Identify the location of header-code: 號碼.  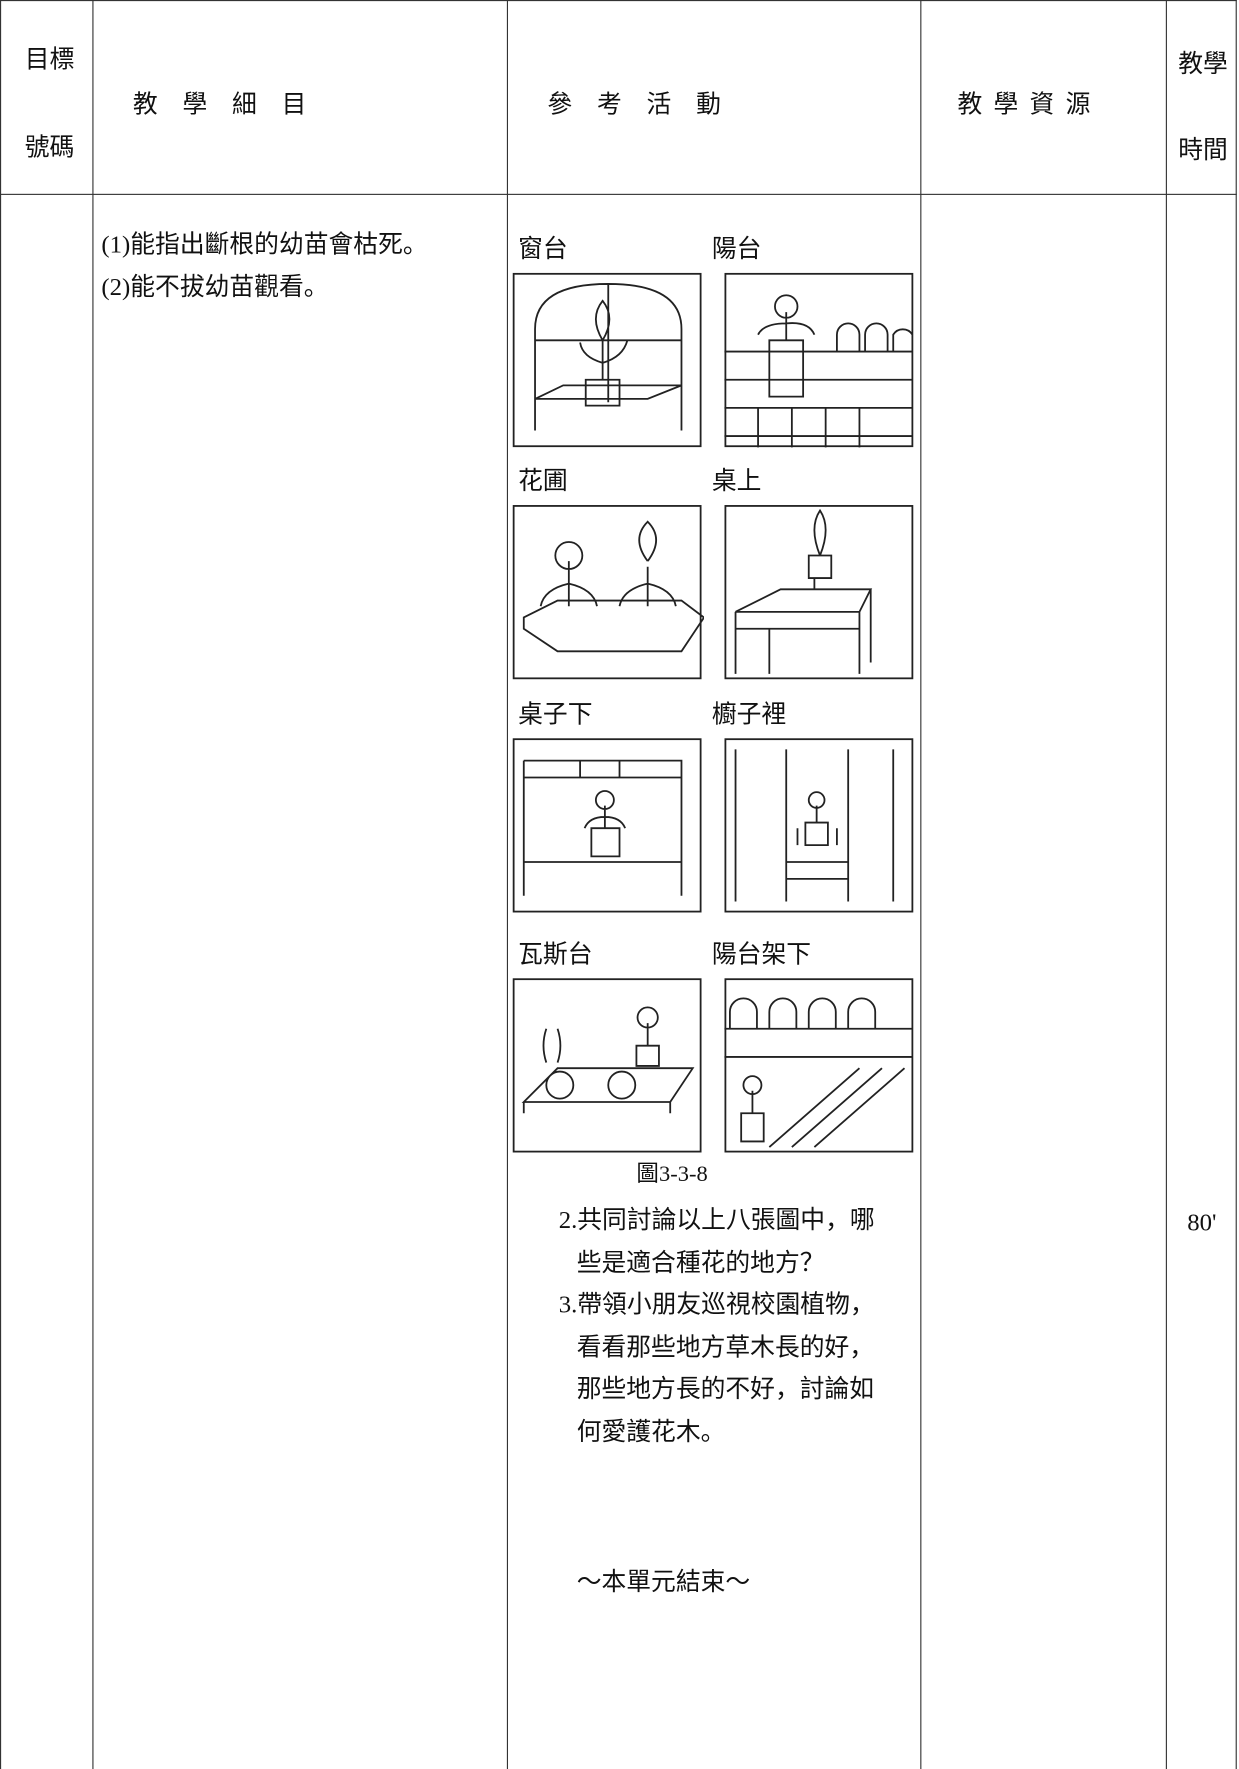
(49, 147).